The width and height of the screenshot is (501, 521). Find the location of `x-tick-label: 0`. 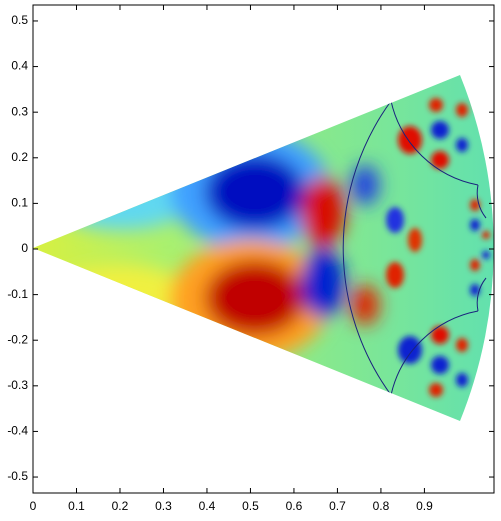

x-tick-label: 0 is located at coordinates (33, 506).